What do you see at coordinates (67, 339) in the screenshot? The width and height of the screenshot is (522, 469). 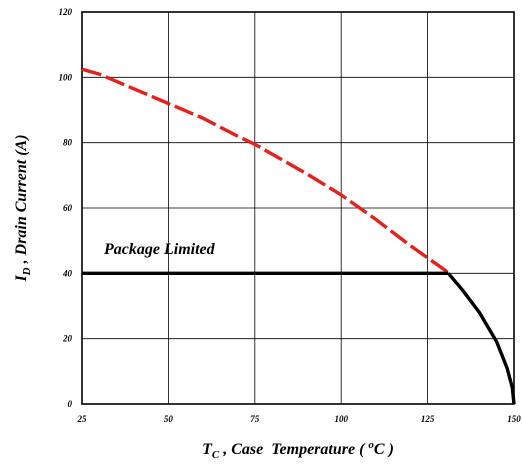 I see `y-tick-label-20: 20` at bounding box center [67, 339].